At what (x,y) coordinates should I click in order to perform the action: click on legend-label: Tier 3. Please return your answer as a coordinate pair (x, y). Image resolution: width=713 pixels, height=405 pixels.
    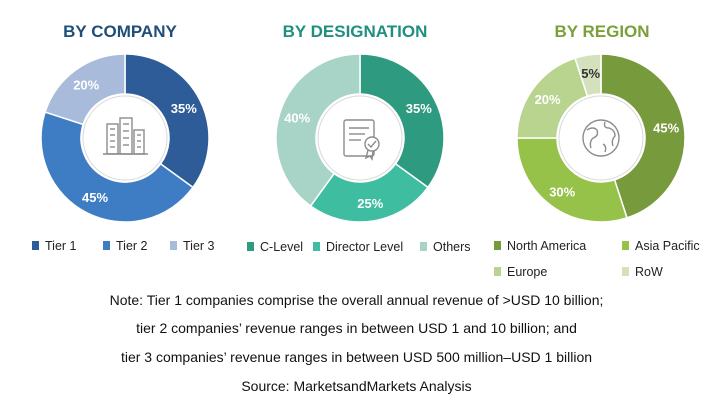
    Looking at the image, I should click on (199, 246).